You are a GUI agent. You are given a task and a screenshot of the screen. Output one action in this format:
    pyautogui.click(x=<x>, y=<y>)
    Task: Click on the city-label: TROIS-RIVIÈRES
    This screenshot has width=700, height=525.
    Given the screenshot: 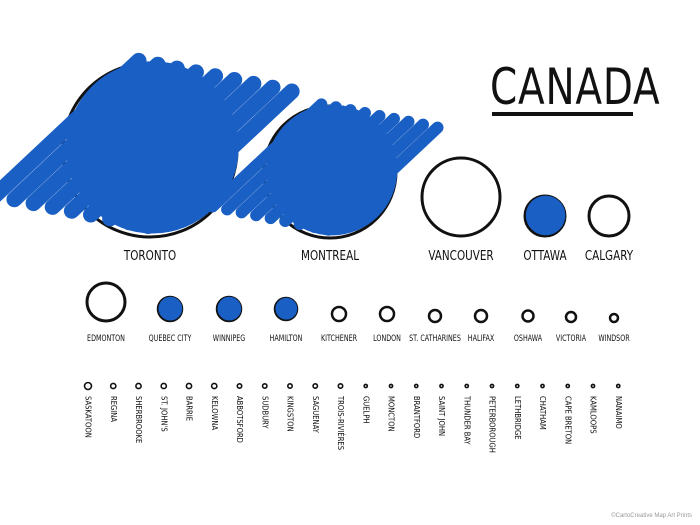 What is the action you would take?
    pyautogui.click(x=340, y=423)
    